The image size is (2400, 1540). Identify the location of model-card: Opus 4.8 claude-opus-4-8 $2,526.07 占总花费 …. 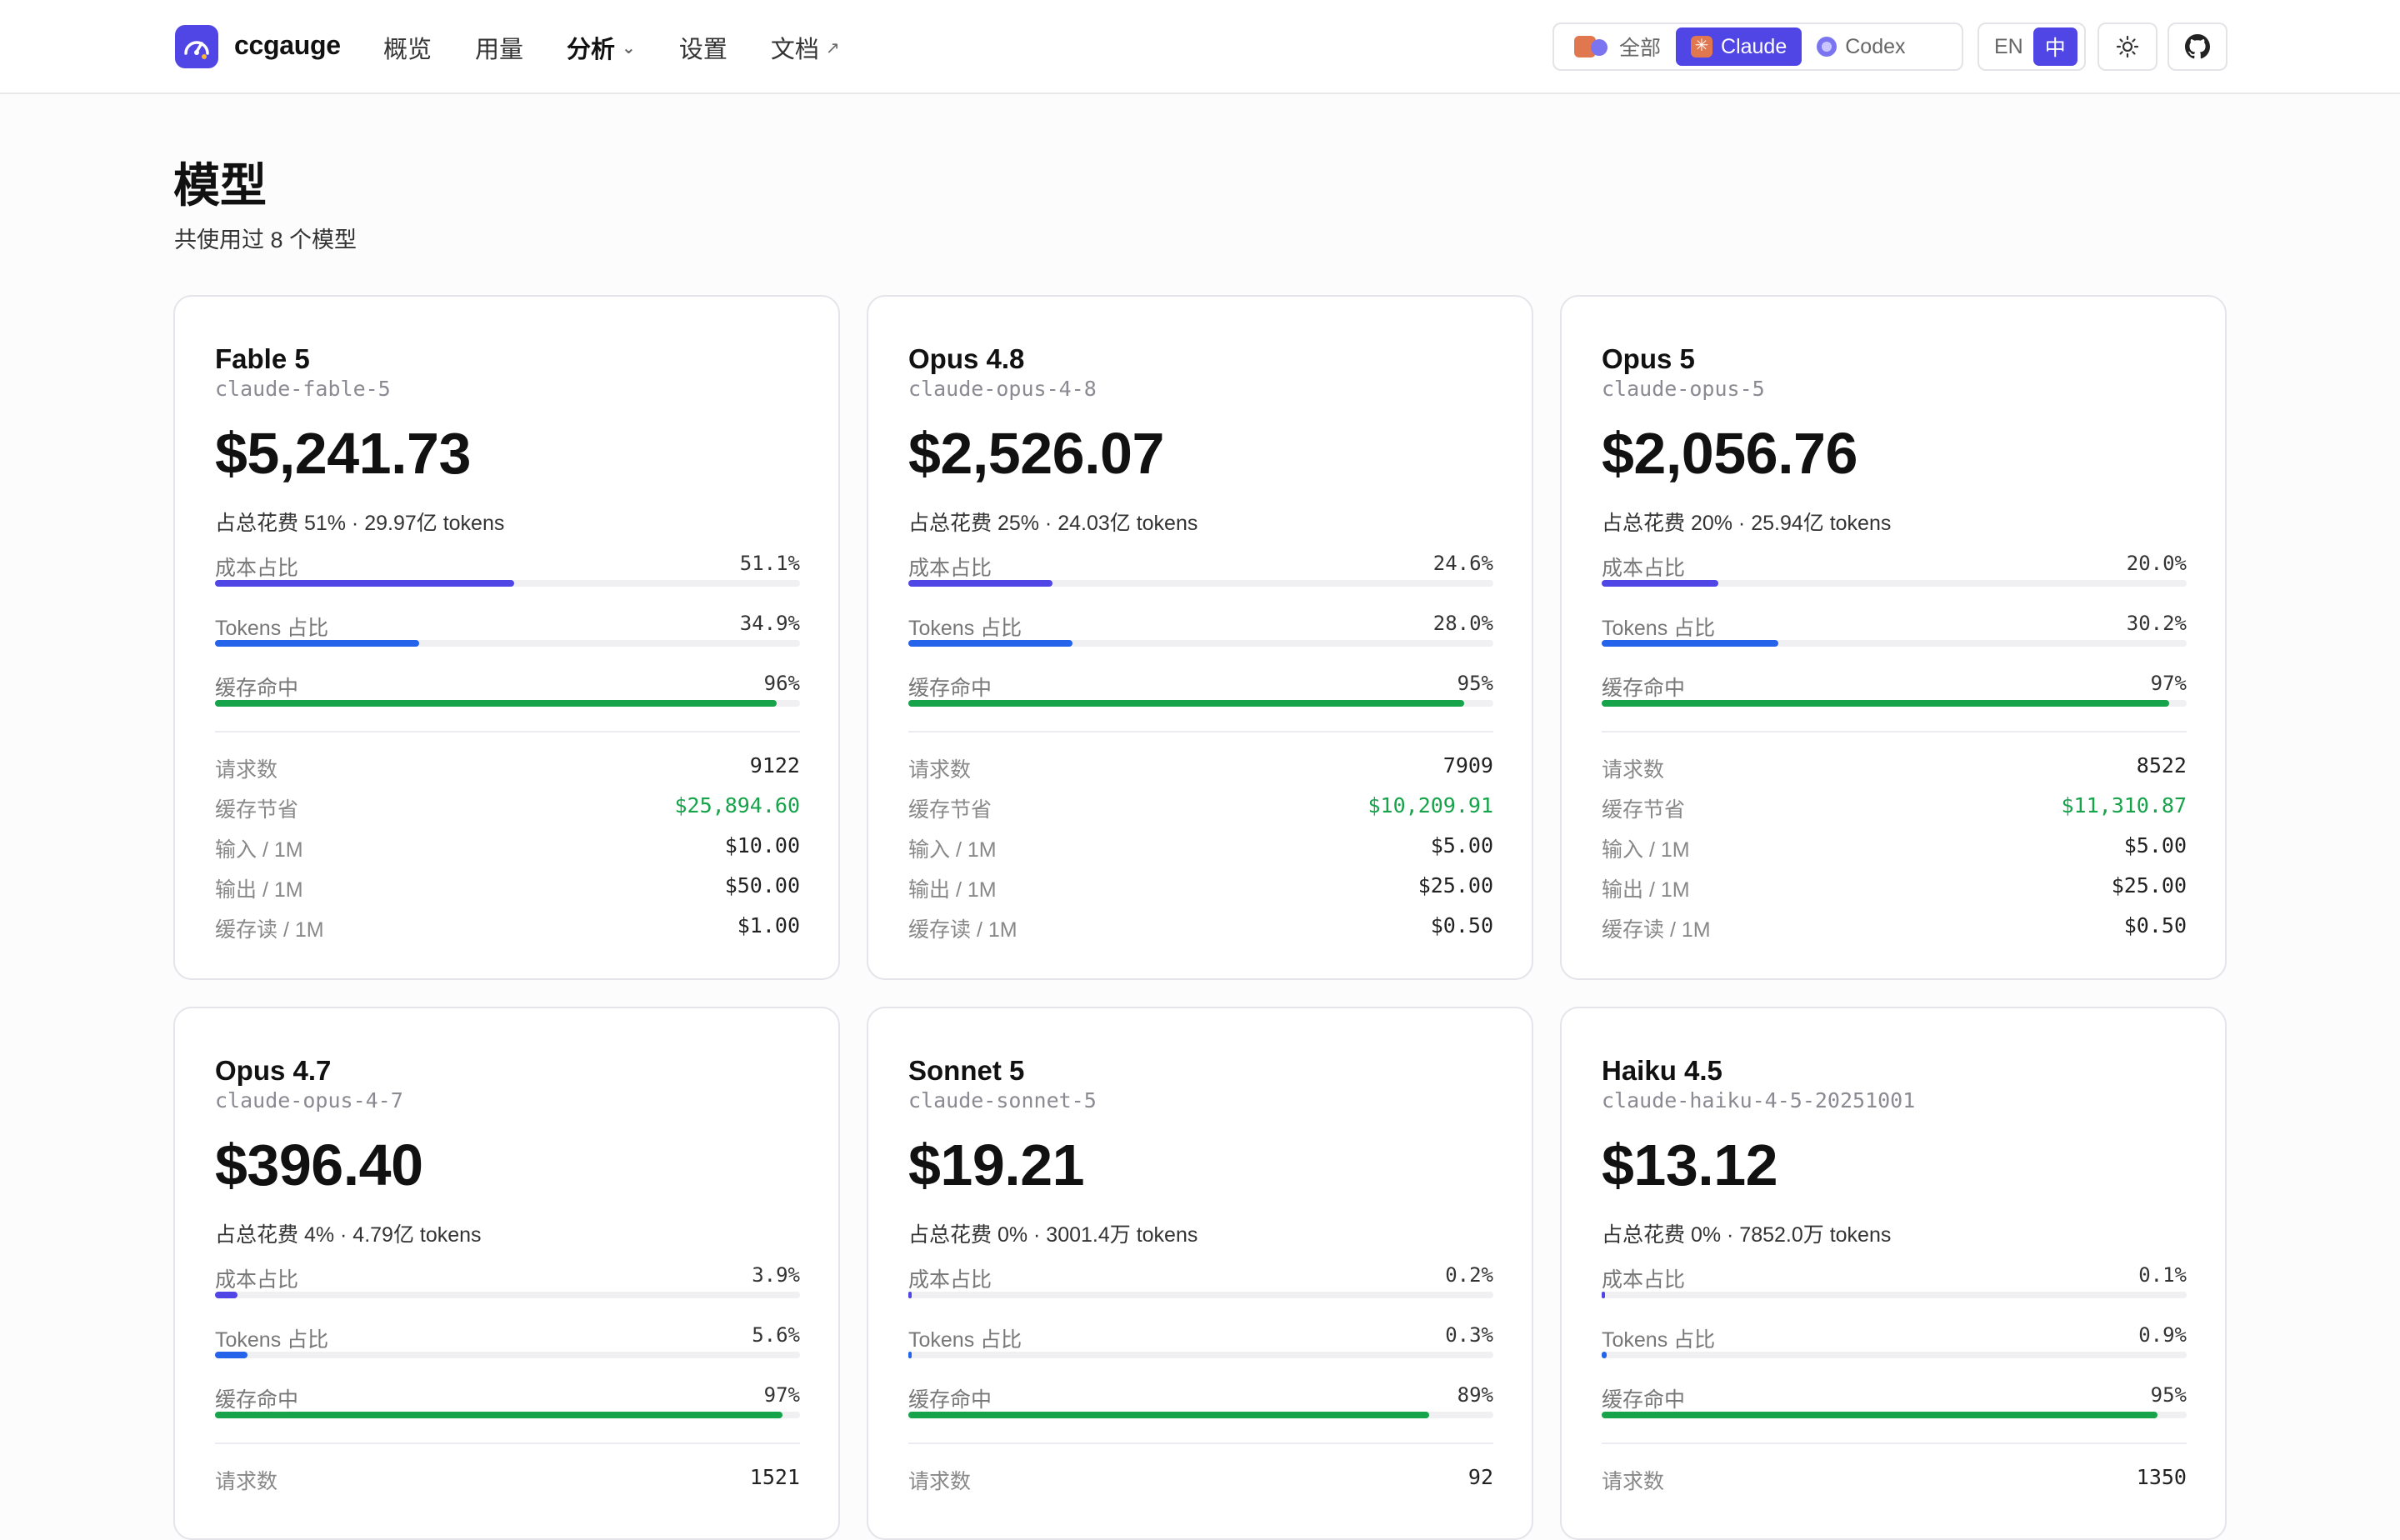
(1200, 637).